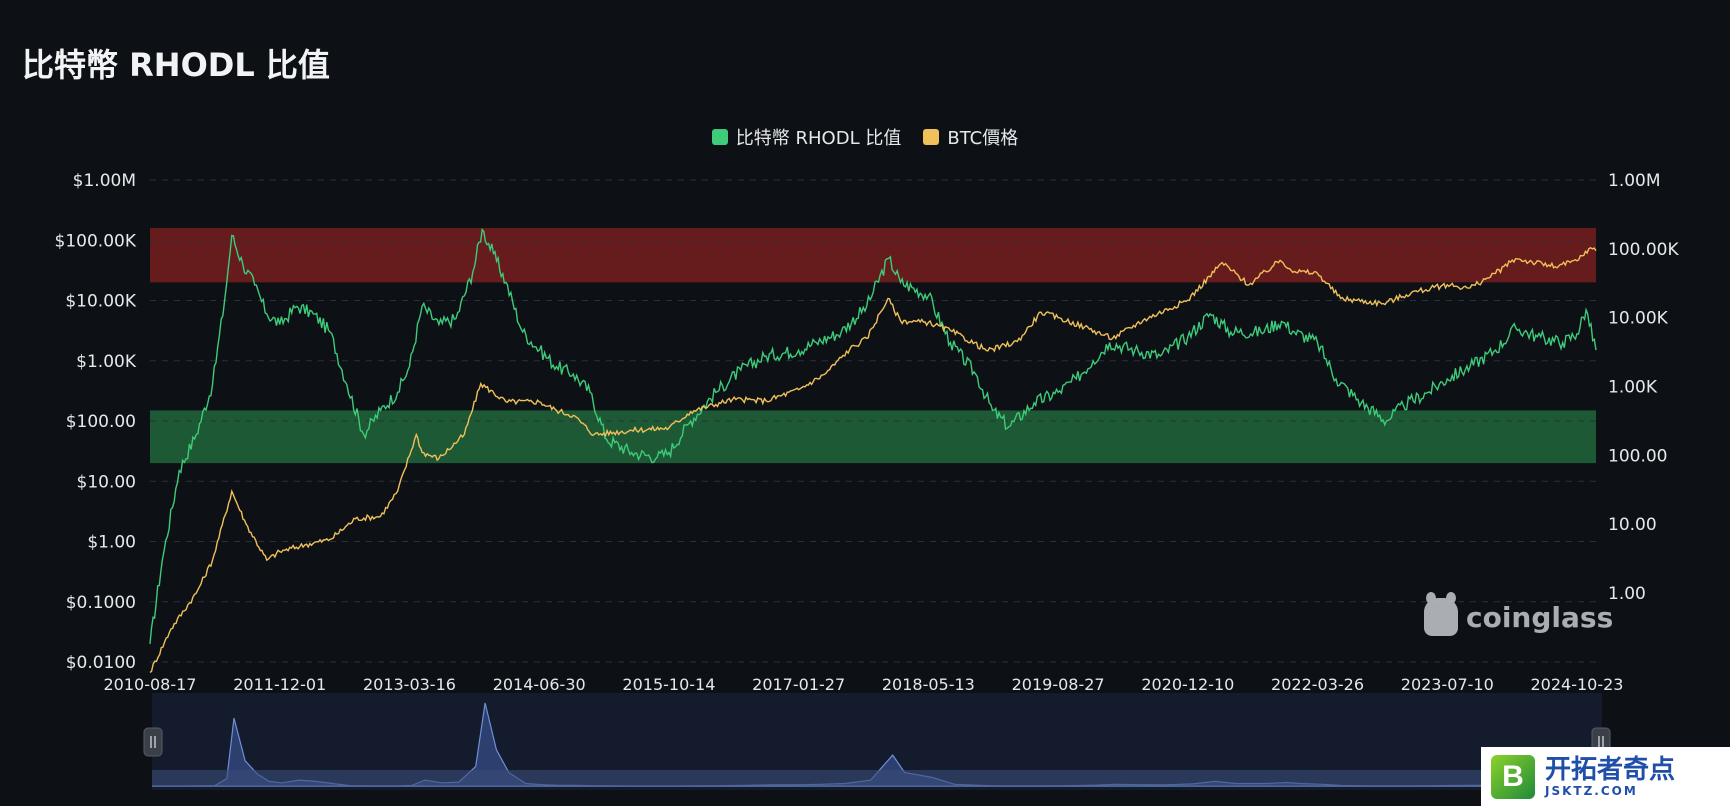 The width and height of the screenshot is (1730, 806). Describe the element at coordinates (1187, 684) in the screenshot. I see `x-tick-label: 2020-12-10` at that location.